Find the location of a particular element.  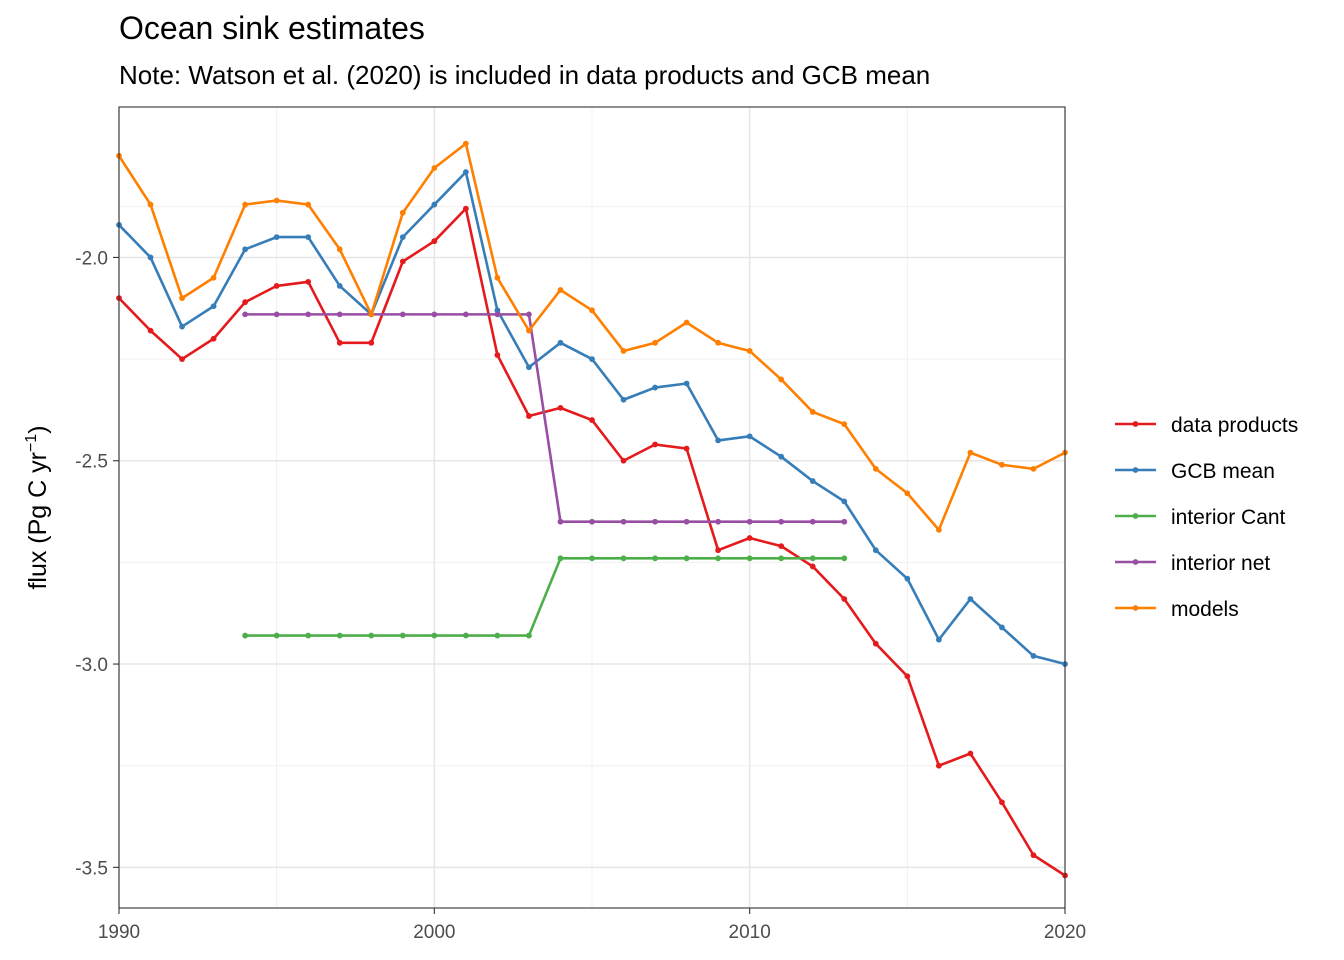

legend-item-gcb-mean: GCB mean is located at coordinates (1195, 471).